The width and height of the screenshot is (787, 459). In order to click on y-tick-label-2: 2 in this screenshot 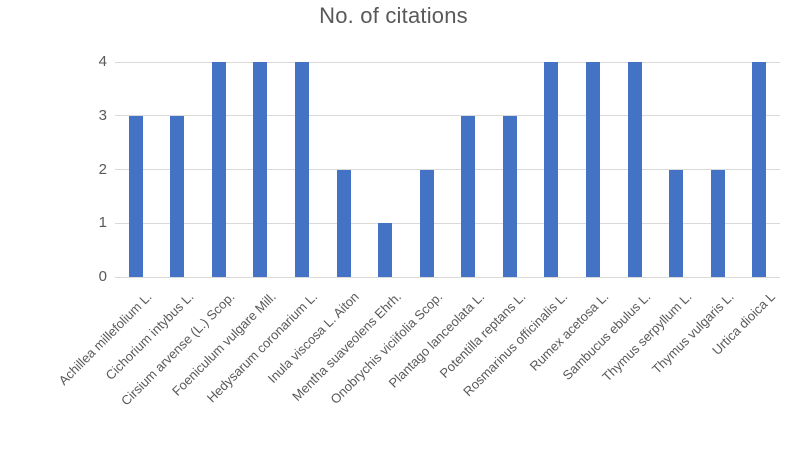, I will do `click(102, 169)`.